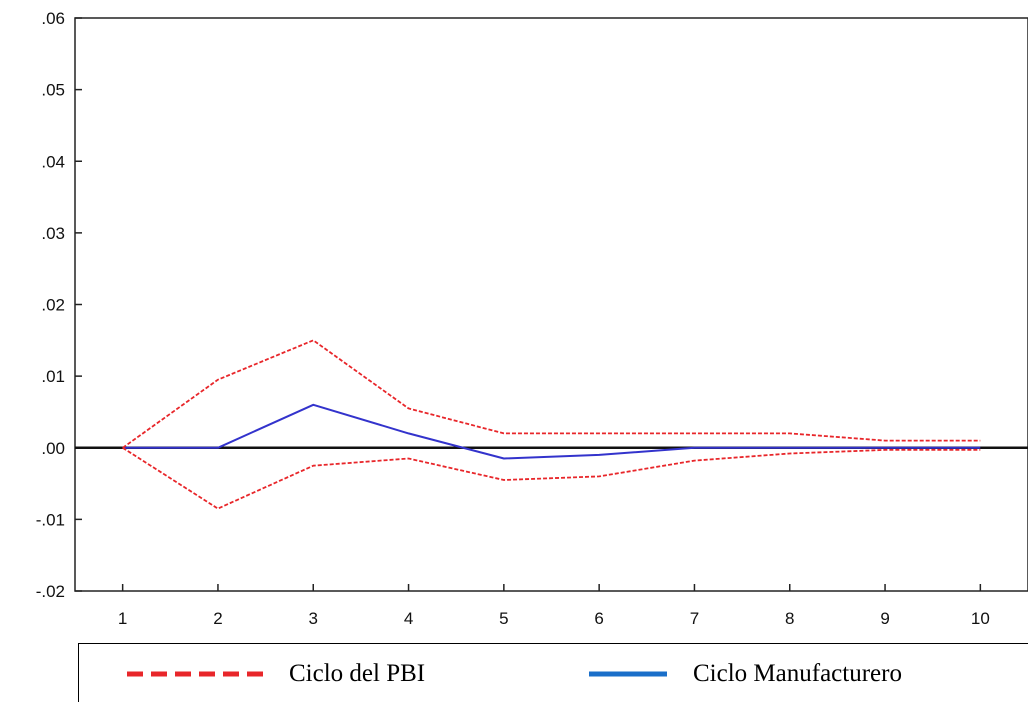 This screenshot has height=703, width=1028. Describe the element at coordinates (122, 618) in the screenshot. I see `x-tick-label: 1` at that location.